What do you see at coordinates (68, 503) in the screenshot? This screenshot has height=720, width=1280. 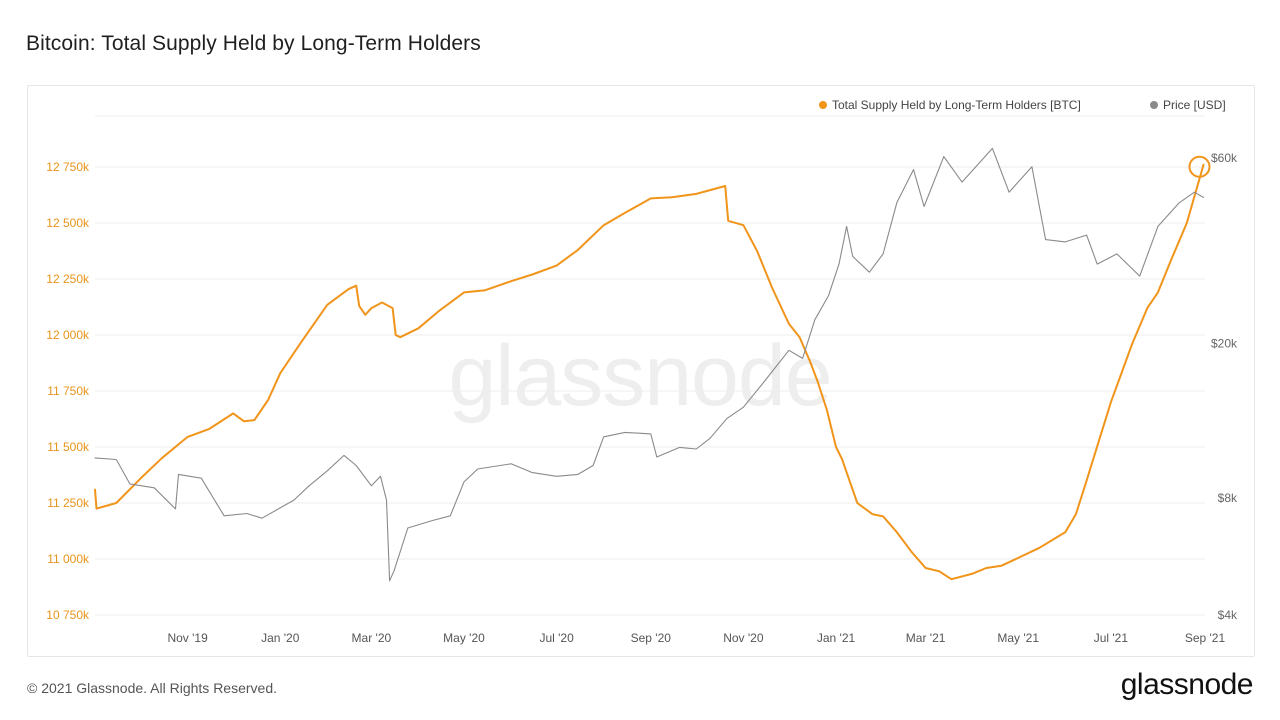 I see `y-left-tick-label: 11 250k` at bounding box center [68, 503].